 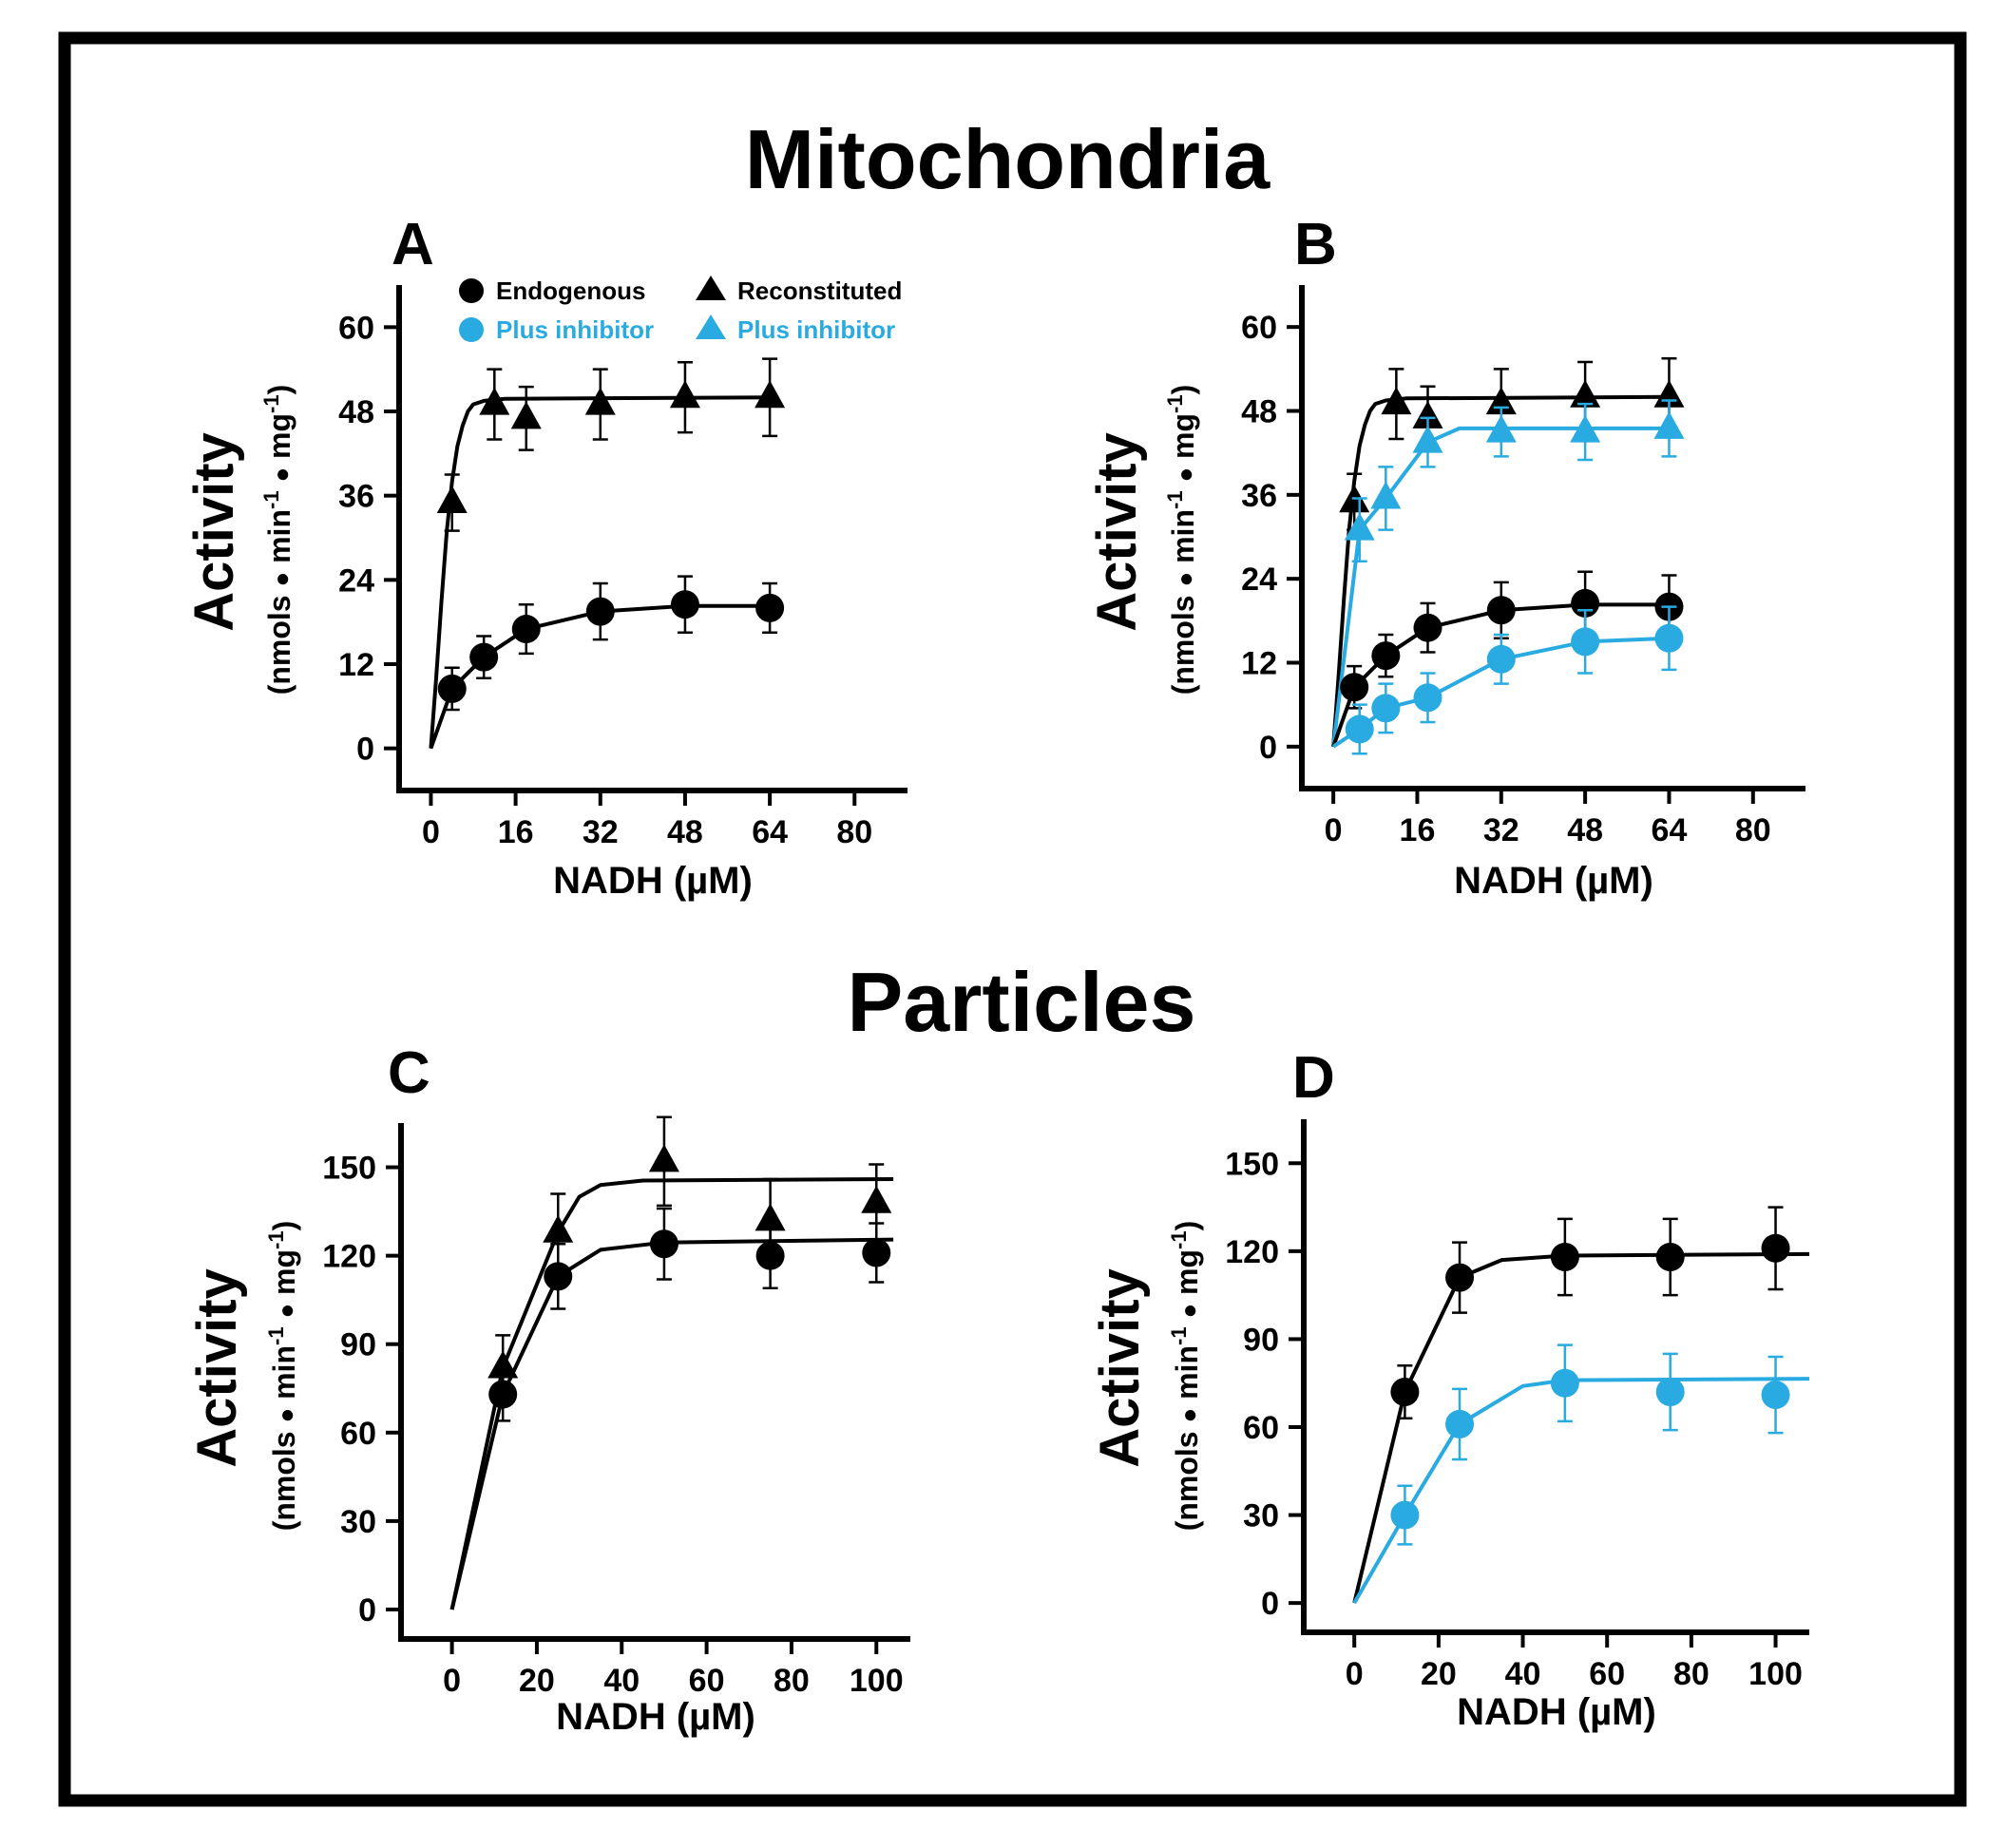 What do you see at coordinates (452, 1681) in the screenshot?
I see `x-tick-label: 0` at bounding box center [452, 1681].